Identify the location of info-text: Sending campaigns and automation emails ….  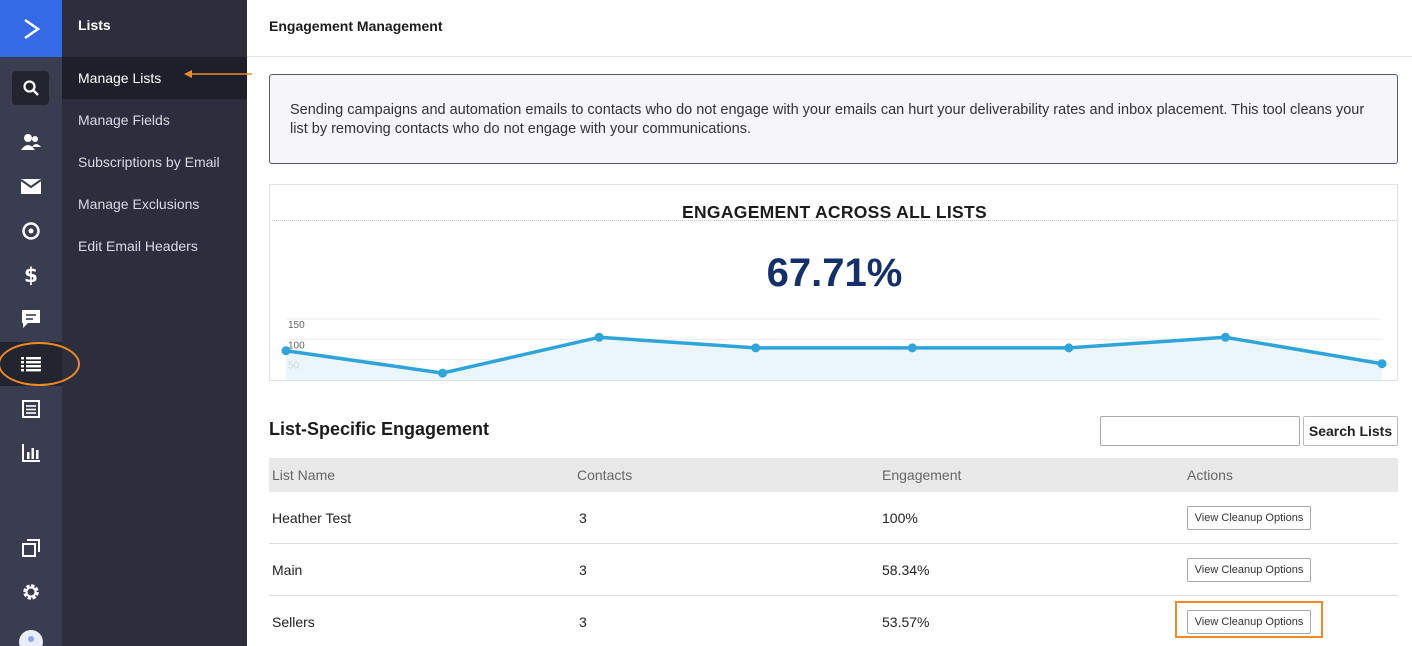
(827, 119).